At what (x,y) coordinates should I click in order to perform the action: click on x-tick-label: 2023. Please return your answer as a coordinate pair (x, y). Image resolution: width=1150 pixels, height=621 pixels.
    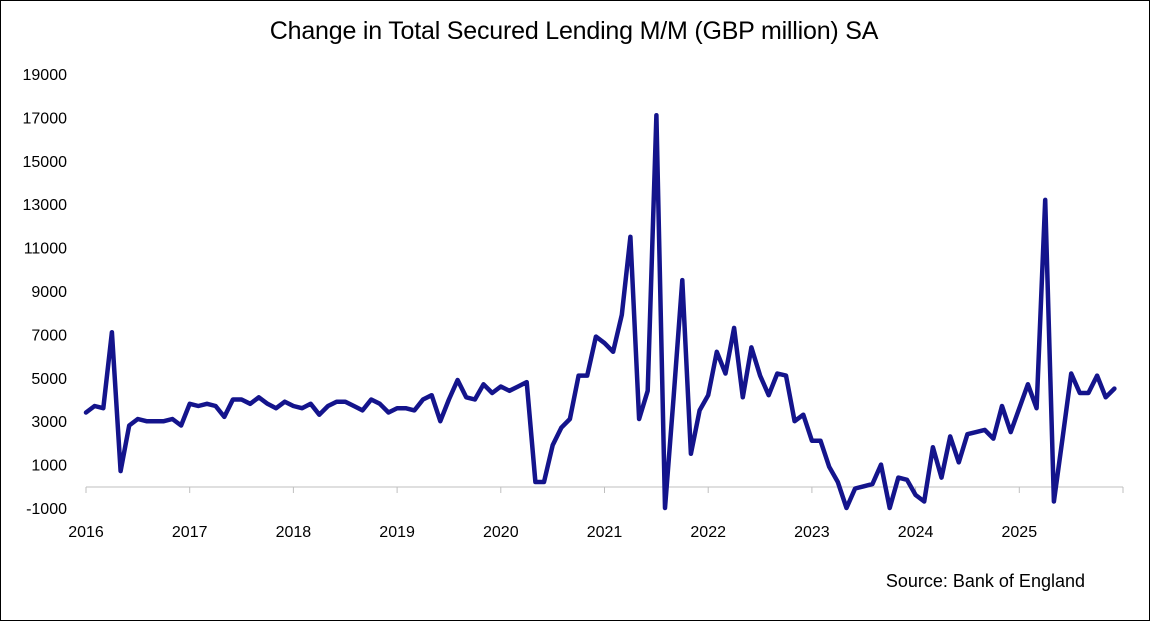
    Looking at the image, I should click on (812, 532).